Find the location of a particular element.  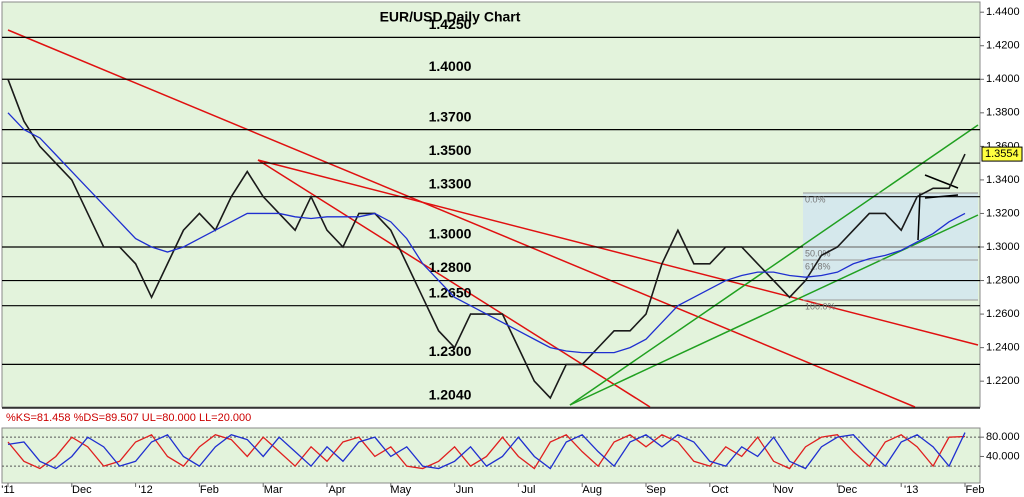

level-label: 1.4000 is located at coordinates (450, 66).